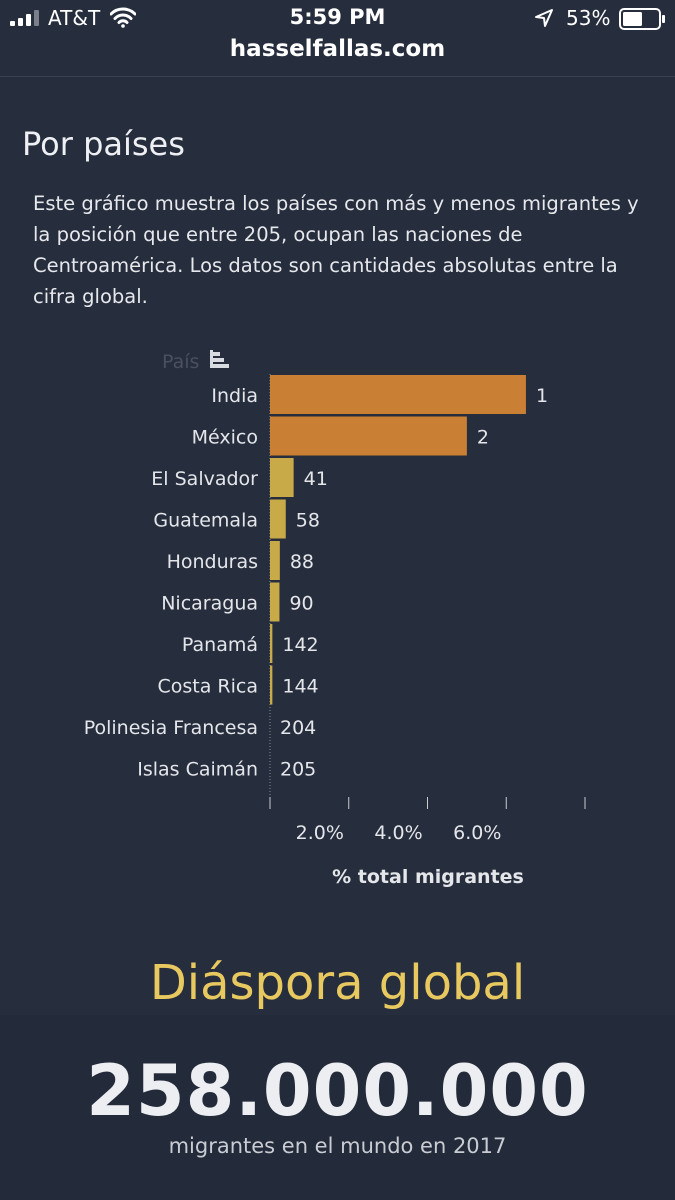 The image size is (675, 1200). Describe the element at coordinates (301, 603) in the screenshot. I see `rank-label: 90` at that location.